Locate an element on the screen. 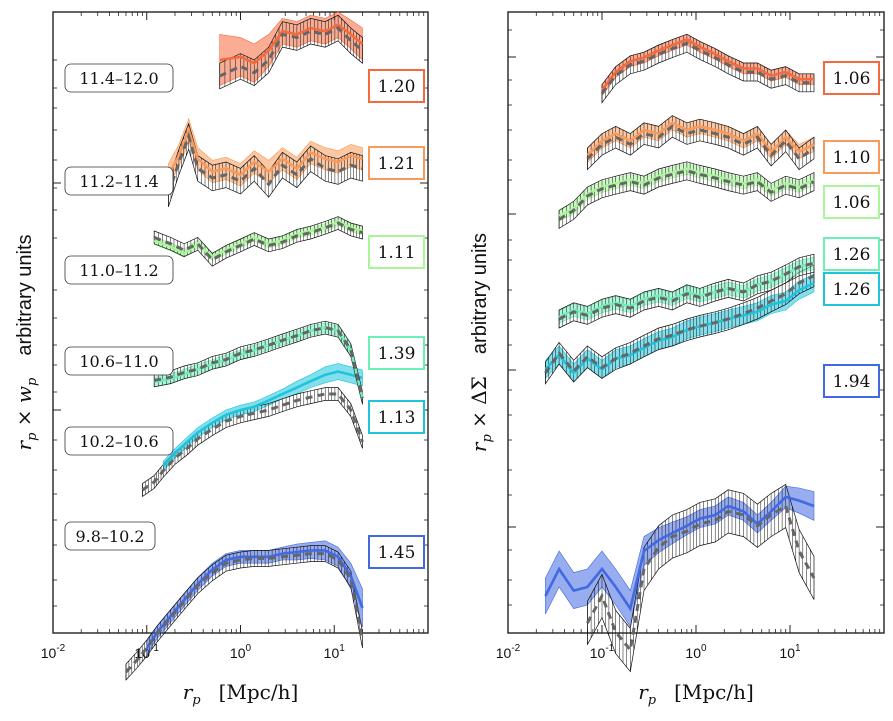 The height and width of the screenshot is (721, 893). series-3: 1.26 is located at coordinates (719, 283).